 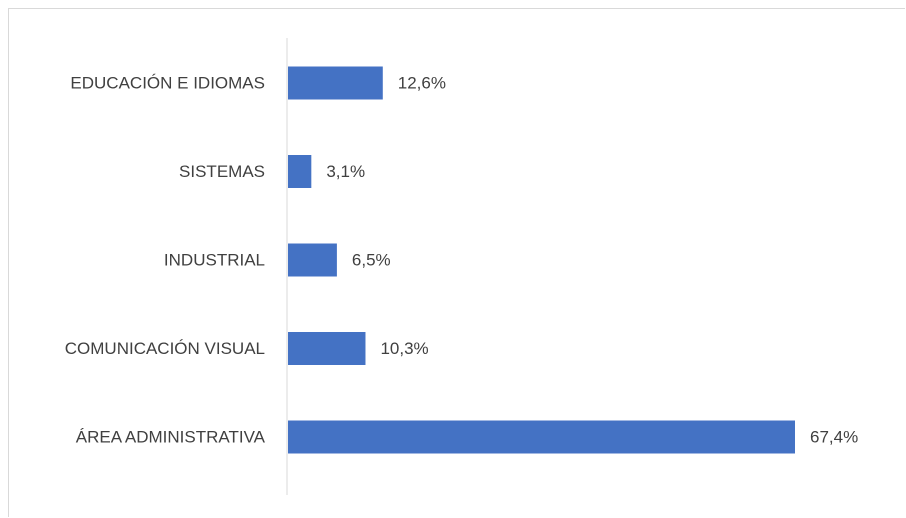 What do you see at coordinates (404, 348) in the screenshot?
I see `data-label: 10,3%` at bounding box center [404, 348].